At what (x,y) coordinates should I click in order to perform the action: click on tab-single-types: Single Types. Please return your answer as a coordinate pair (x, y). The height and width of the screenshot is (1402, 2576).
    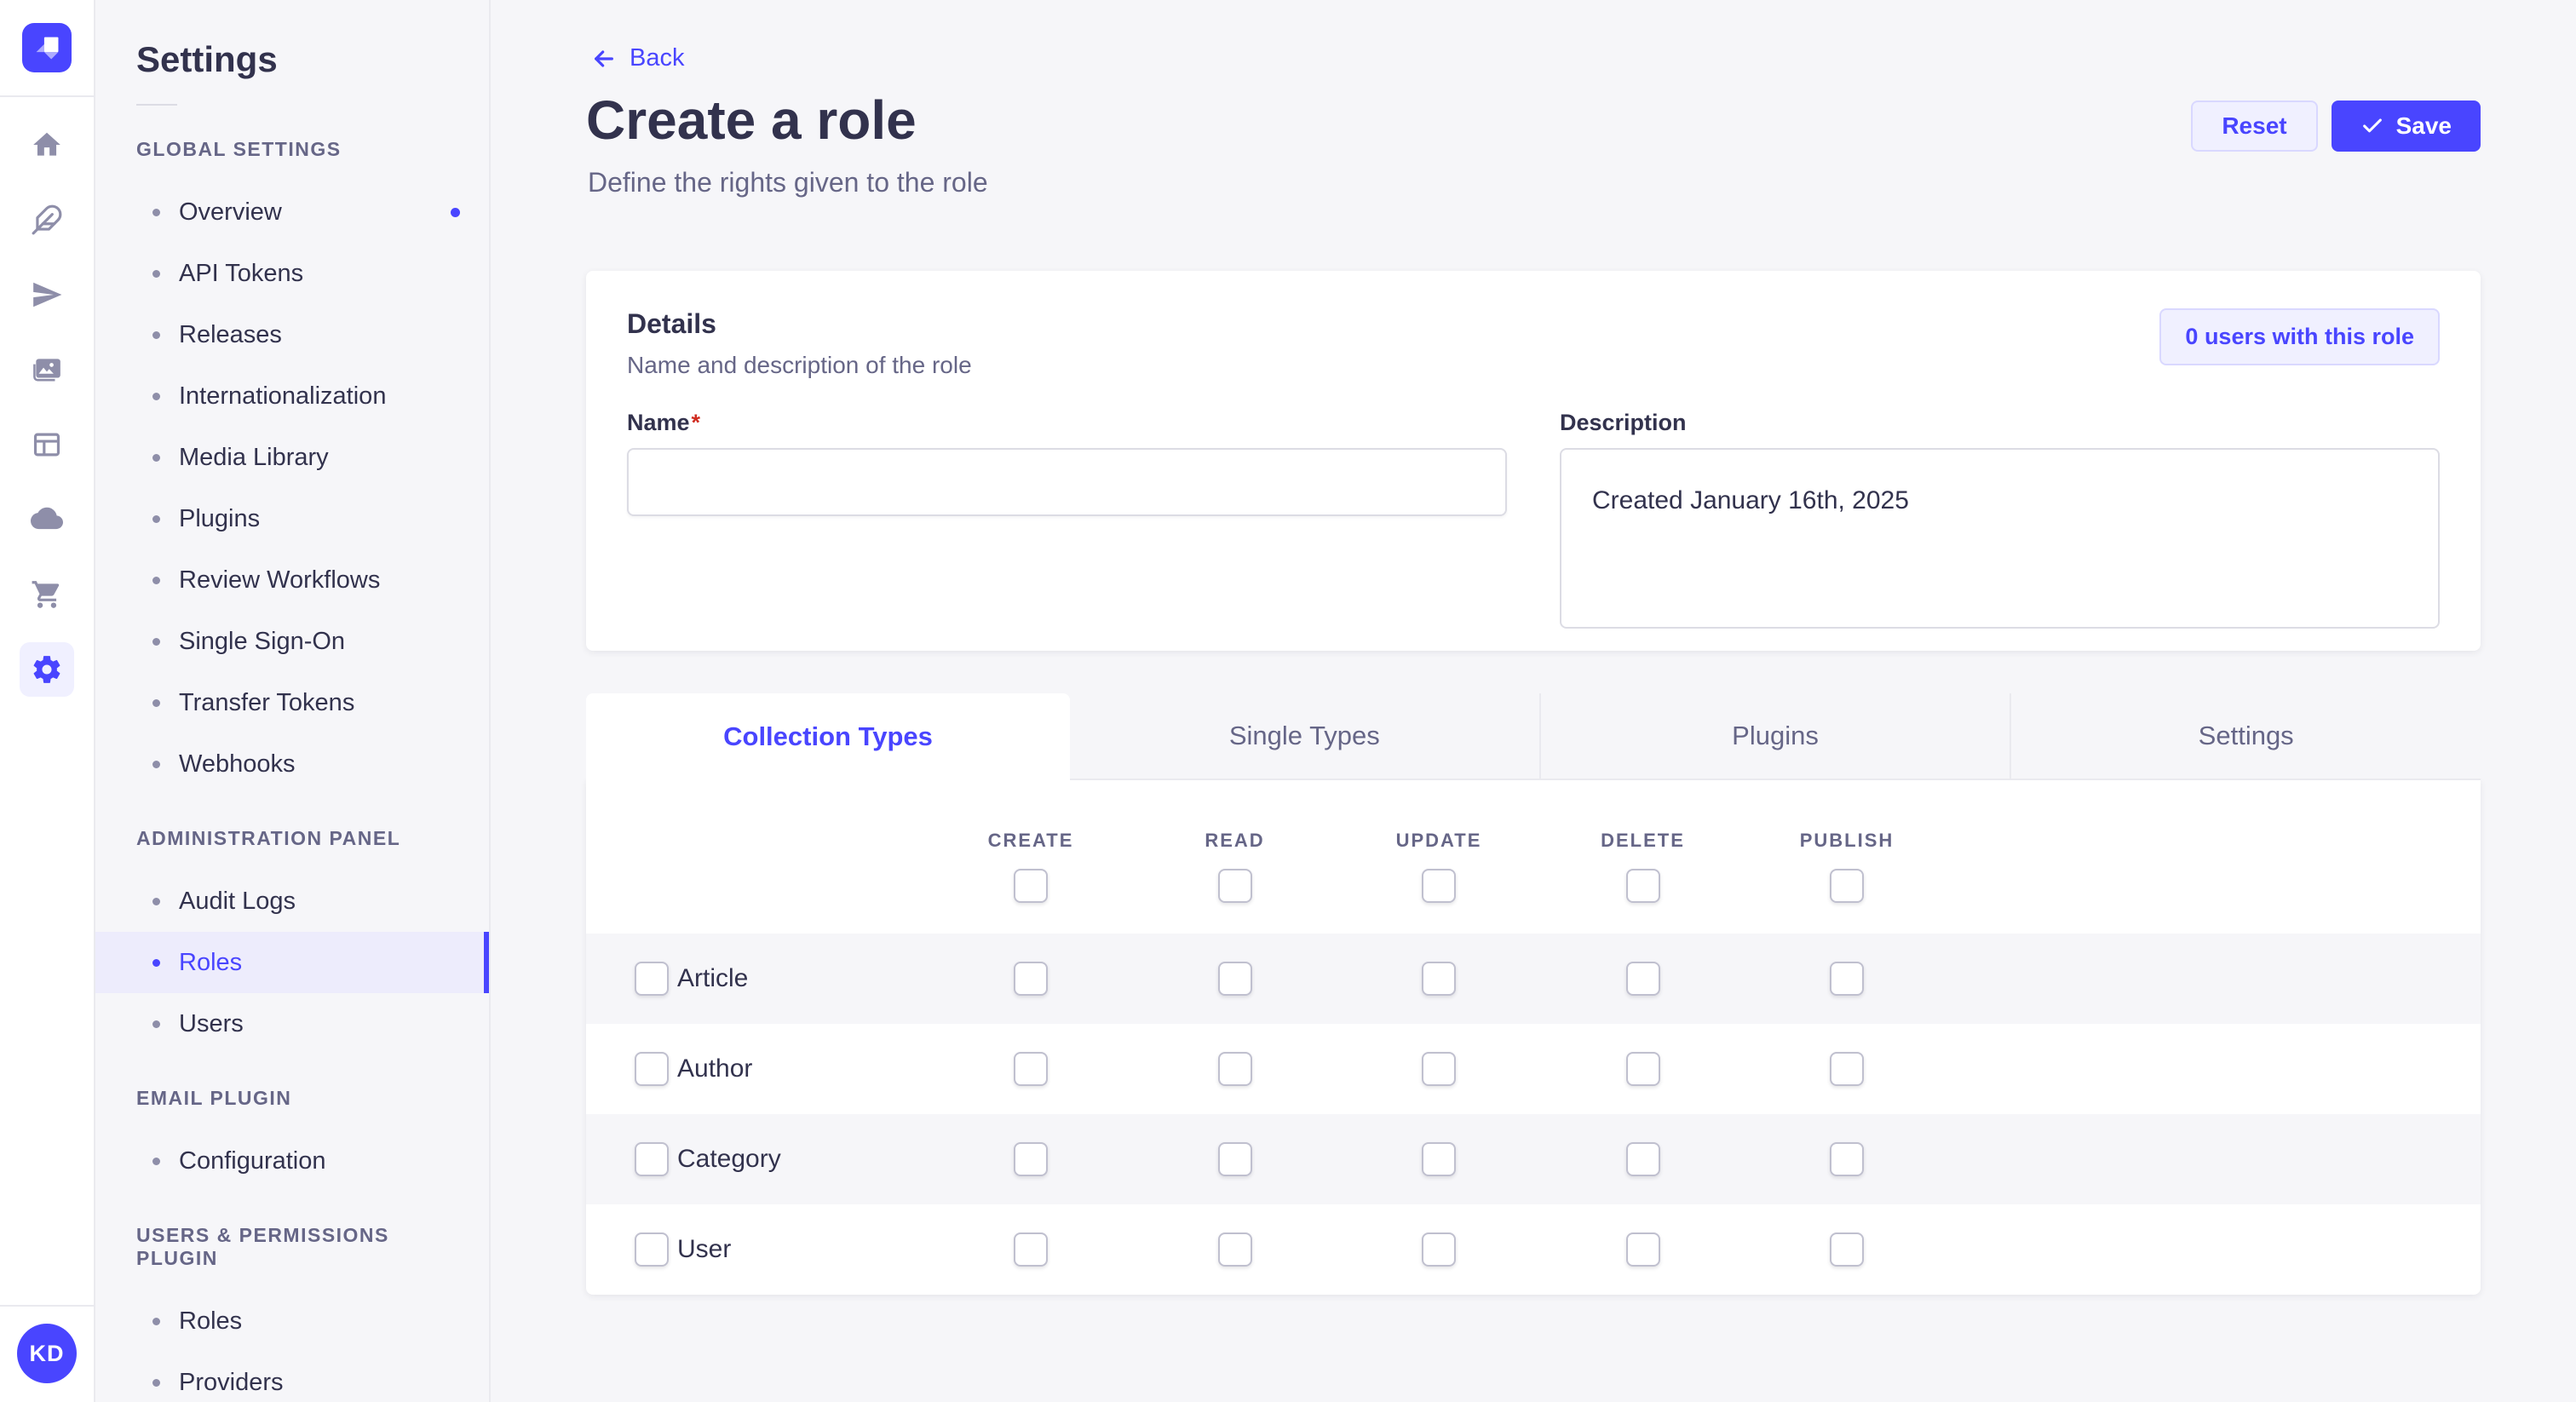
    Looking at the image, I should click on (1305, 736).